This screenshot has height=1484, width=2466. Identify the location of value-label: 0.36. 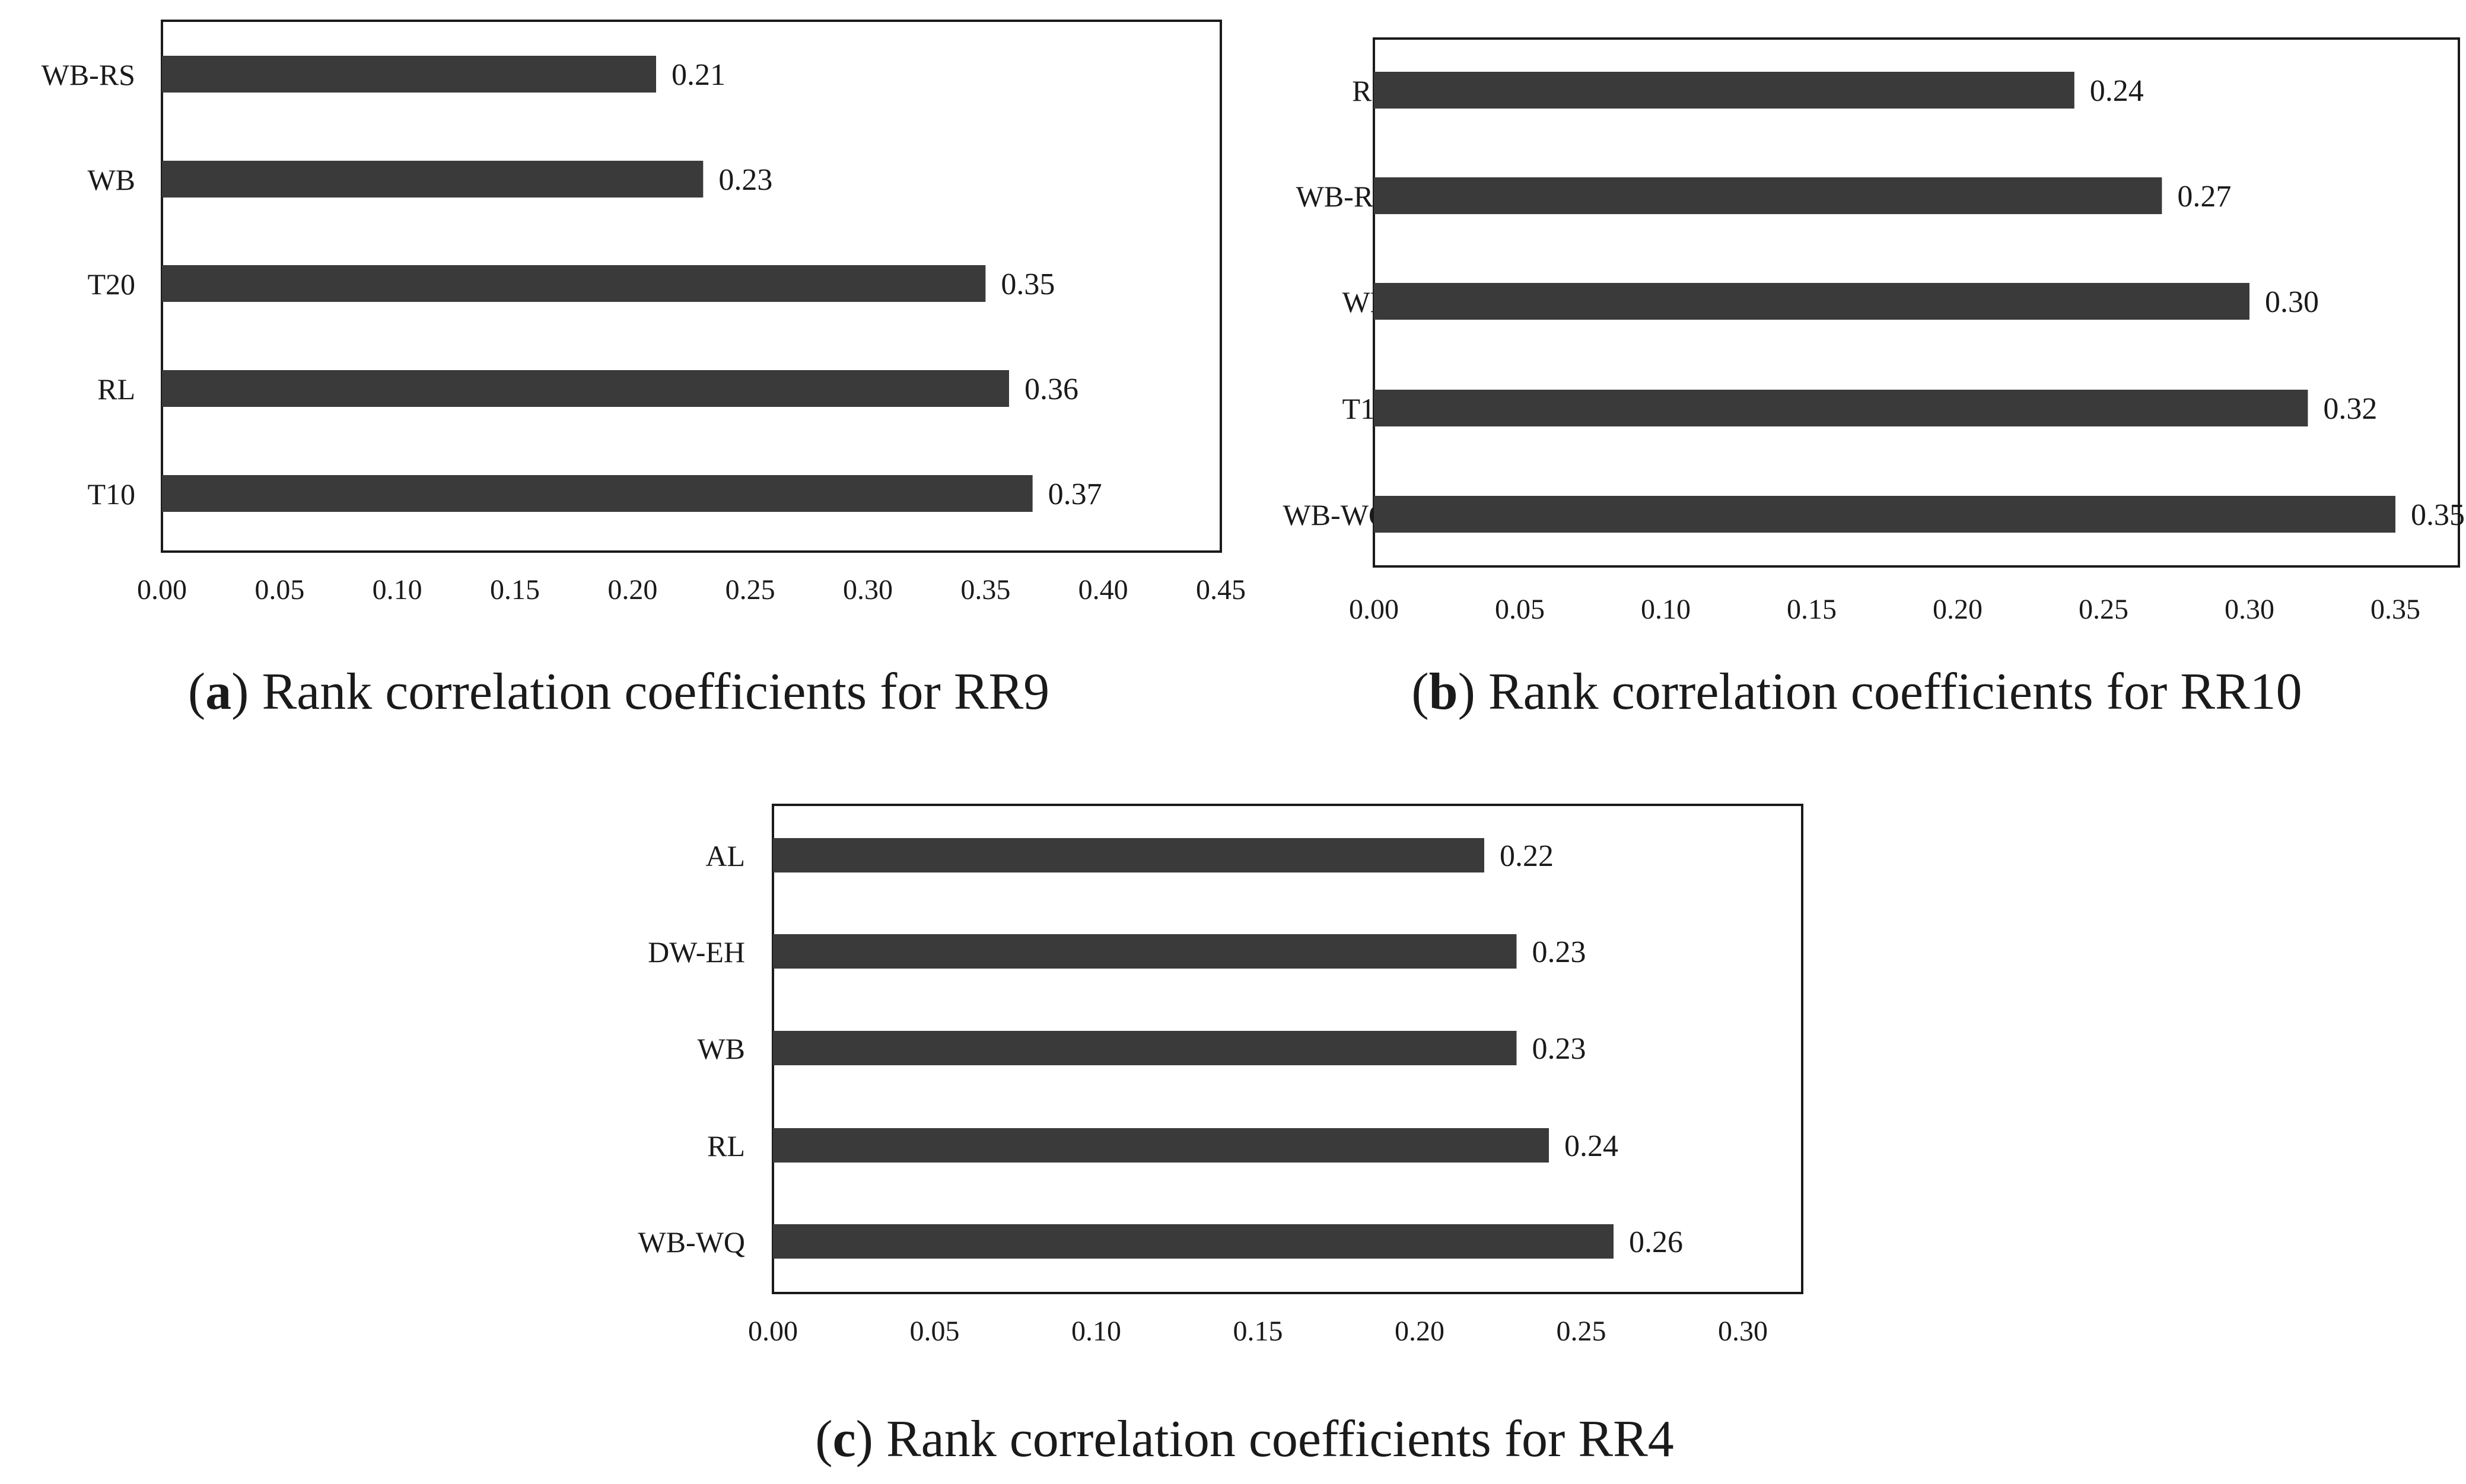
(1051, 389).